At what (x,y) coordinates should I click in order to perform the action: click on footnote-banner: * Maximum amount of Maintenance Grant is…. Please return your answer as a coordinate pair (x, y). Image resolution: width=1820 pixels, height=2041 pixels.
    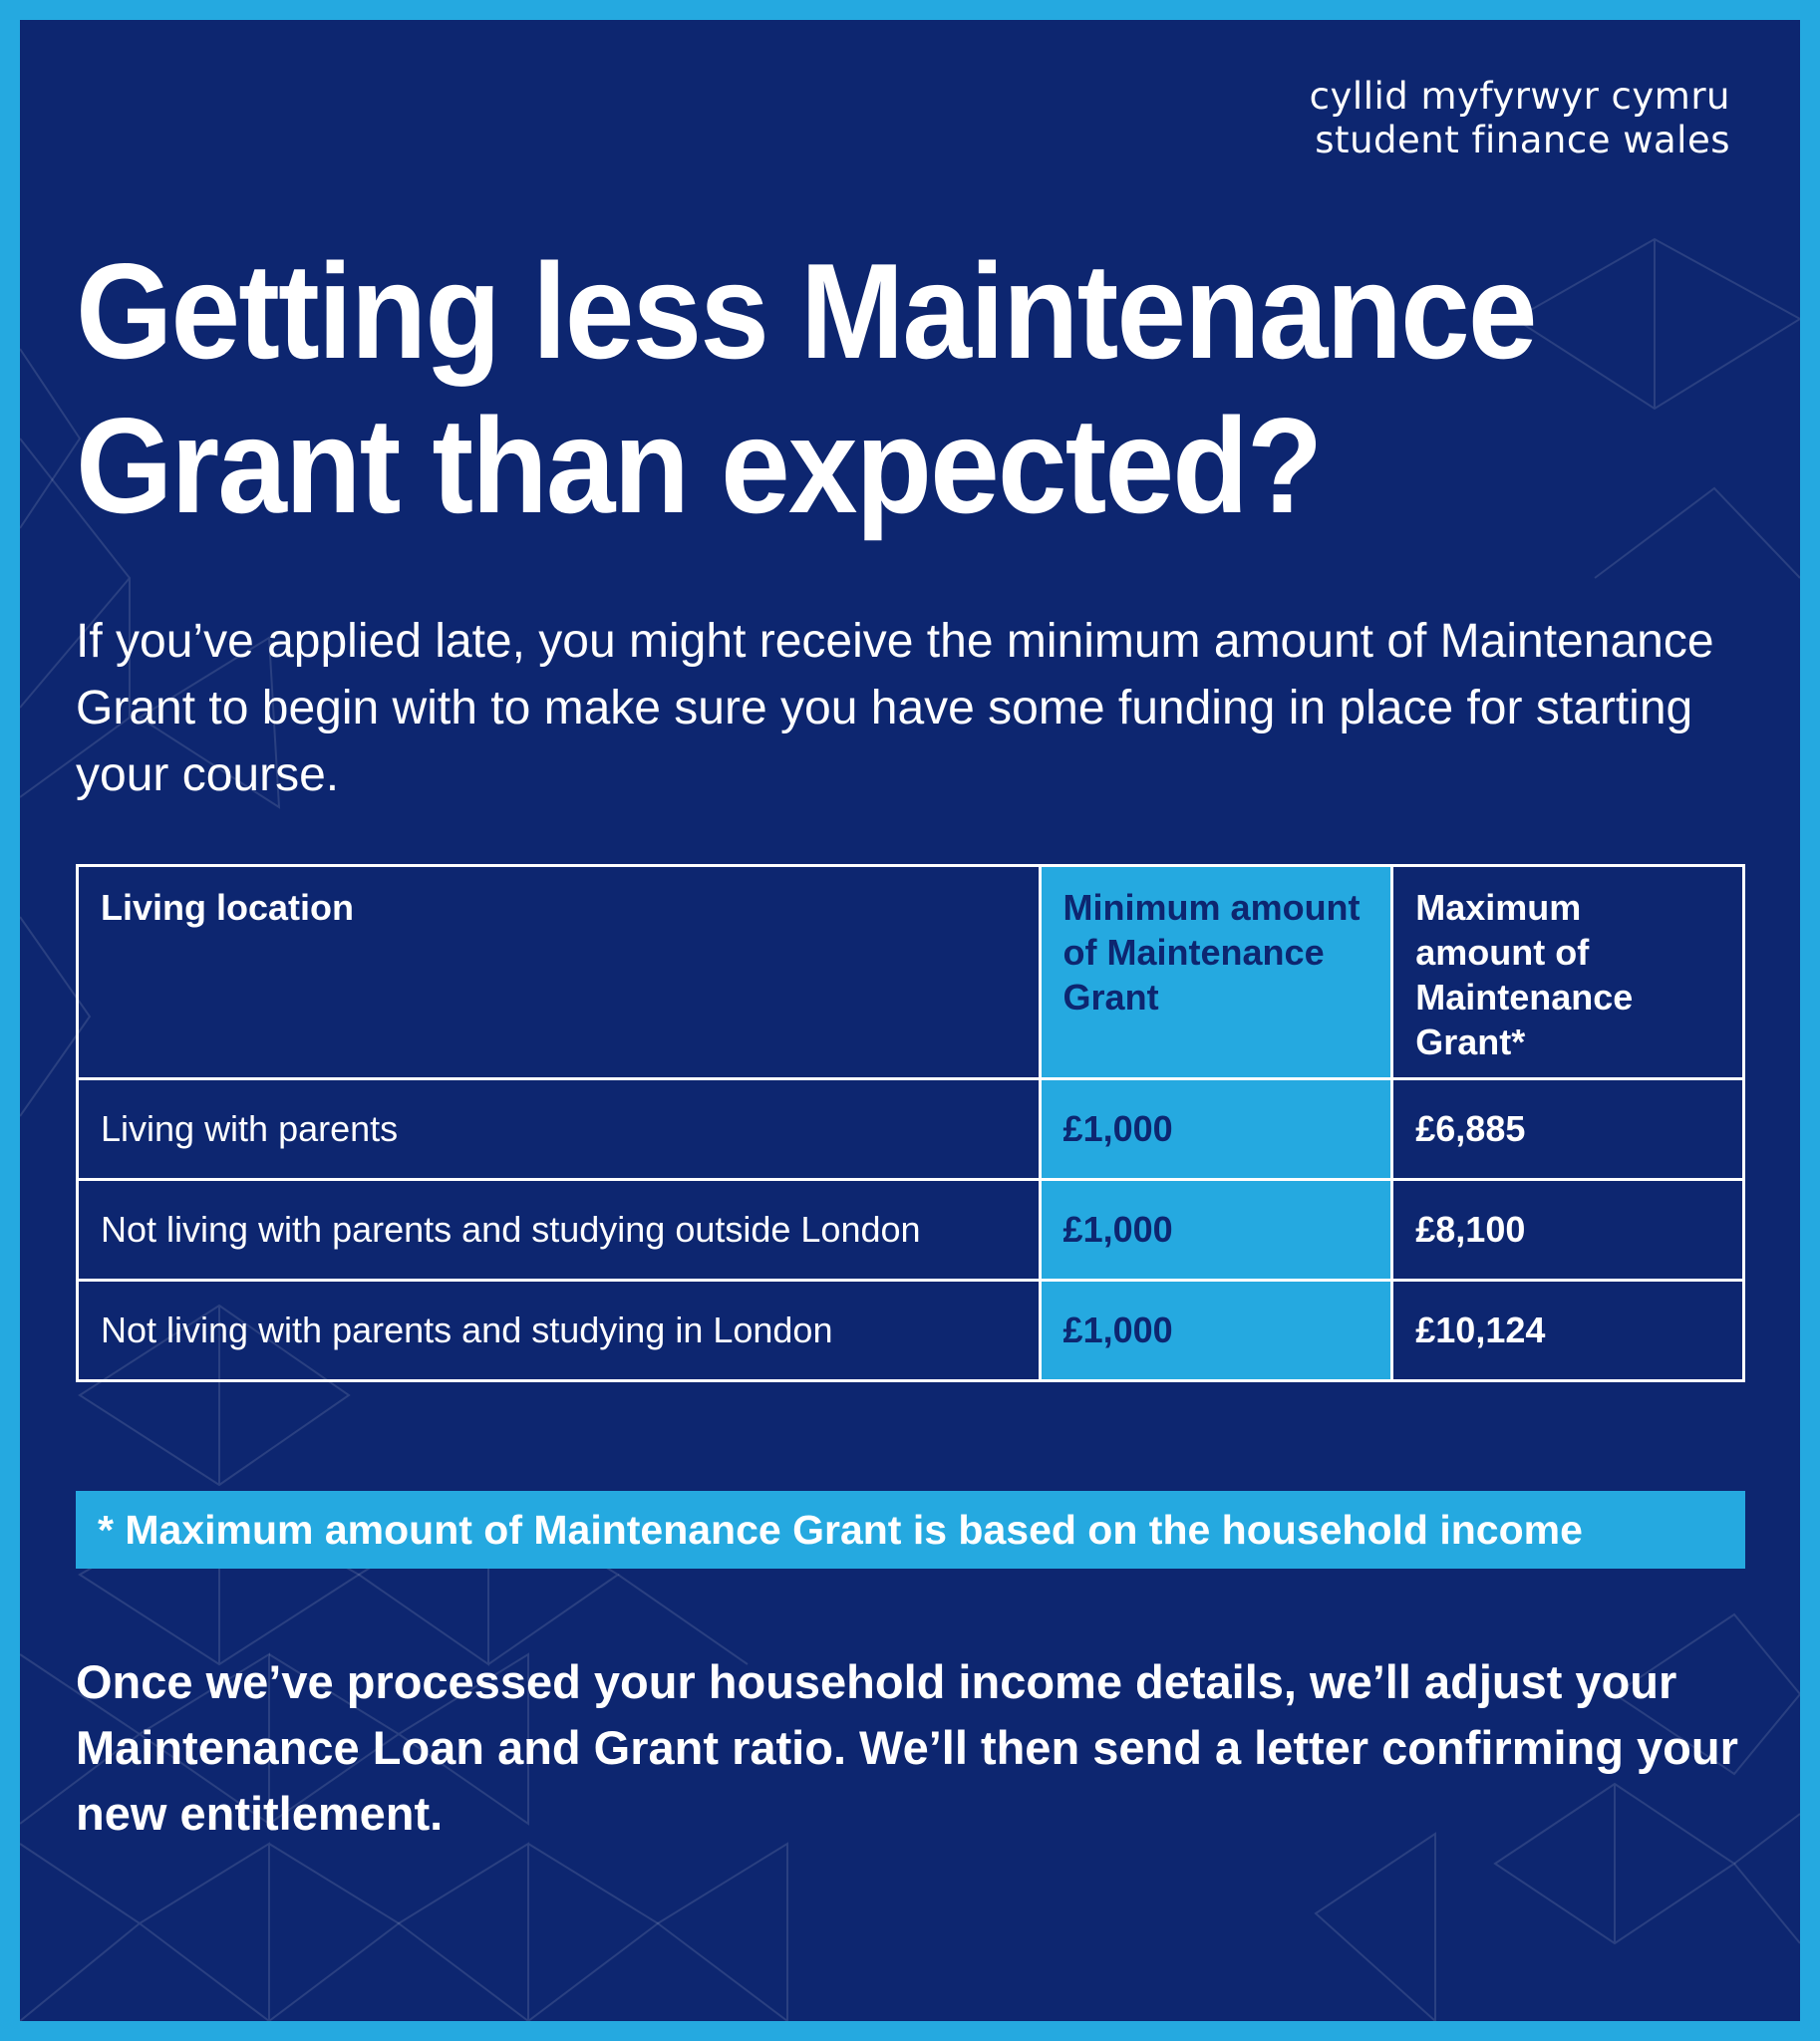
    Looking at the image, I should click on (910, 1530).